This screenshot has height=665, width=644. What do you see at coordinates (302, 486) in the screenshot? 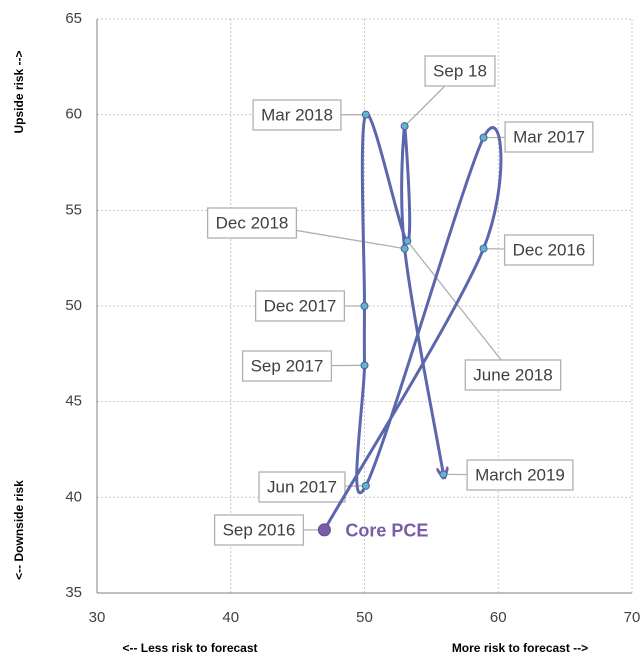
I see `point-label: Jun 2017` at bounding box center [302, 486].